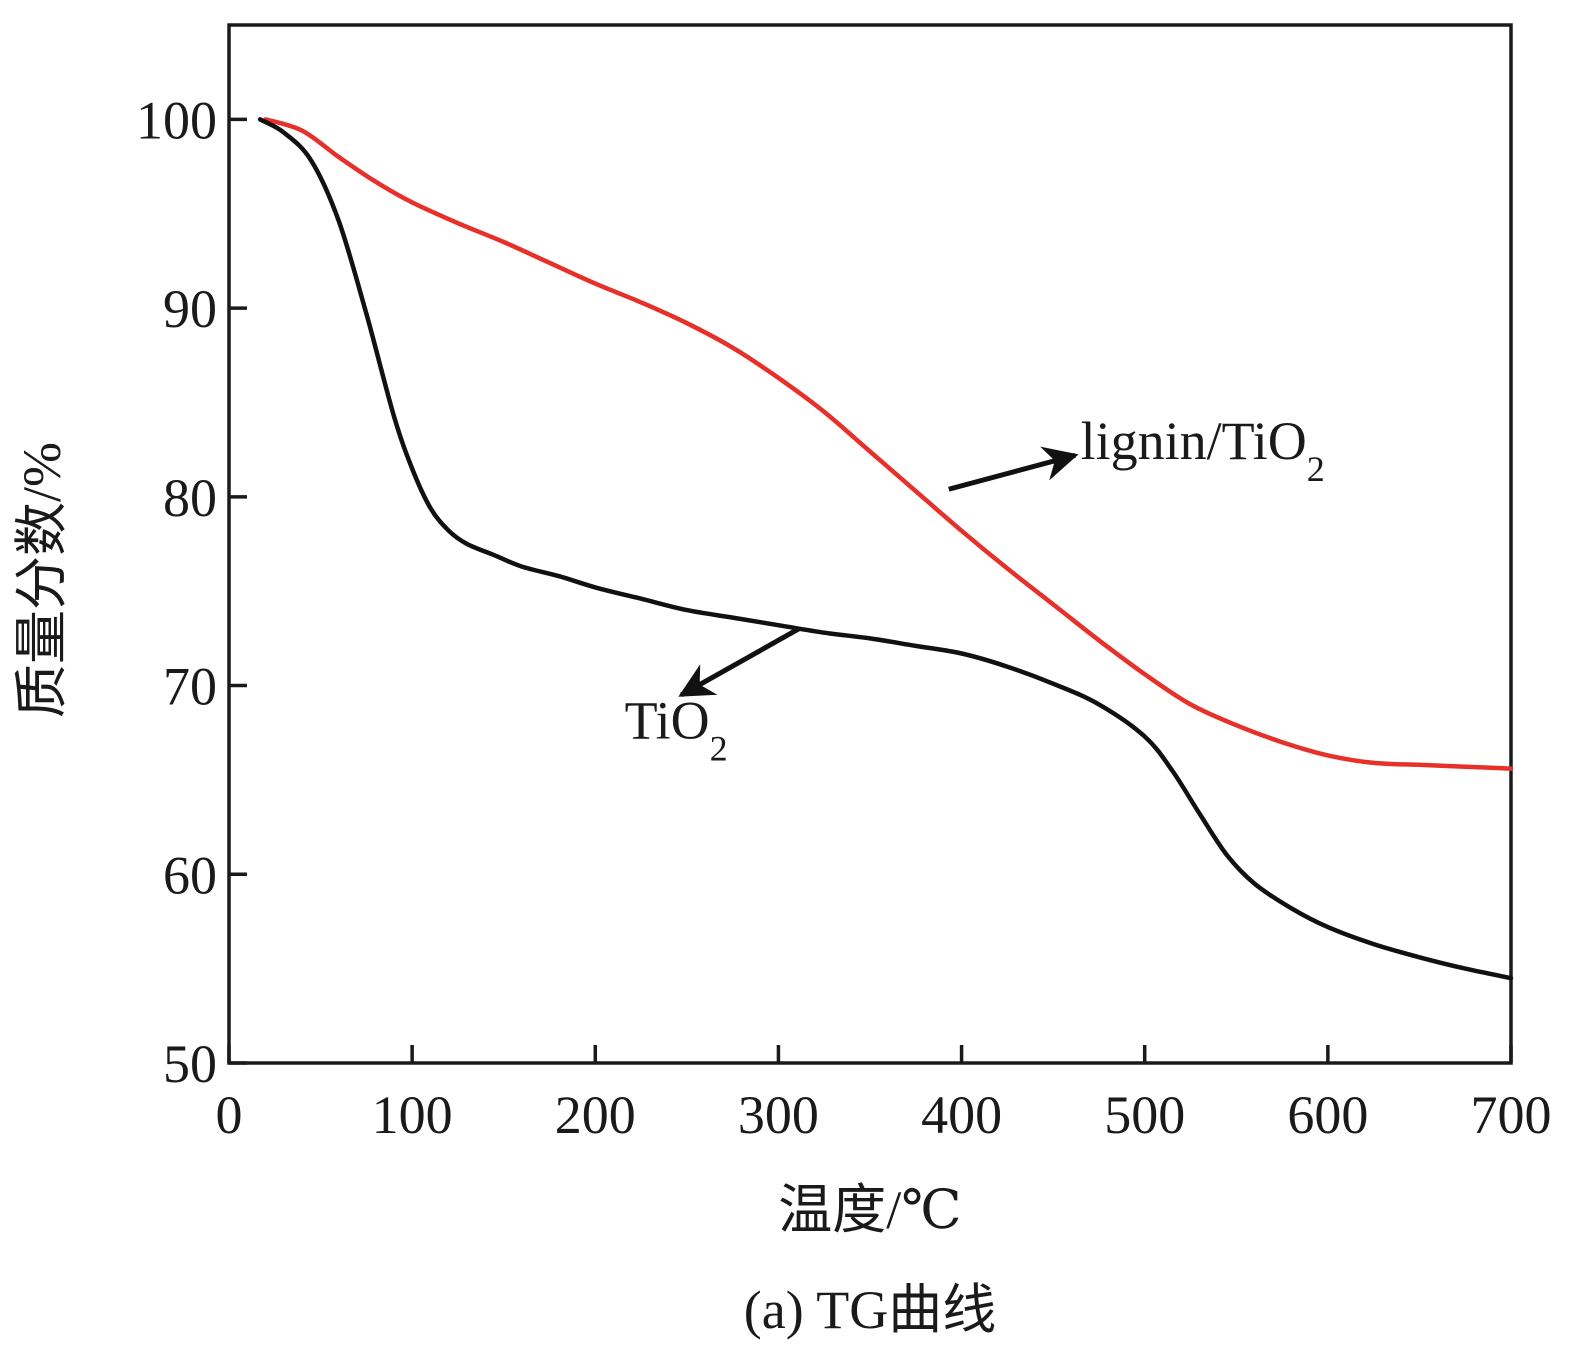 This screenshot has height=1351, width=1574. Describe the element at coordinates (190, 1064) in the screenshot. I see `y-tick-label: 50` at that location.